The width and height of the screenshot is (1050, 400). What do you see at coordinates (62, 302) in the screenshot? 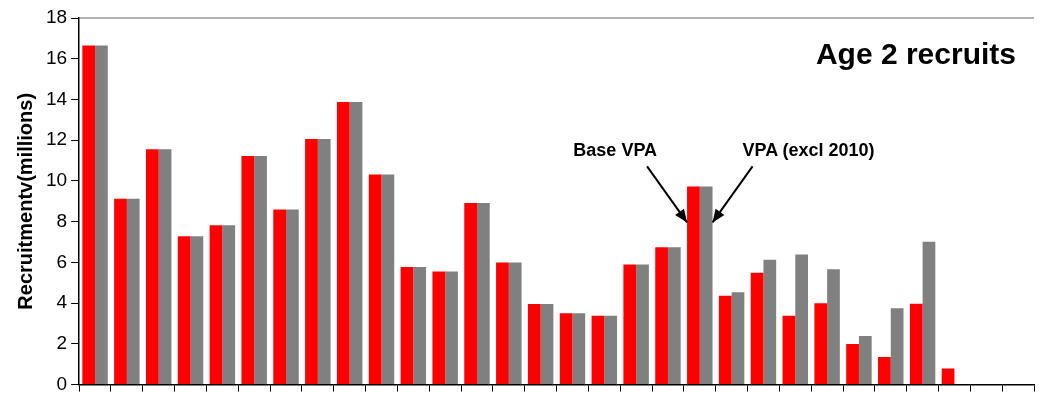
I see `y-tick-label: 4` at bounding box center [62, 302].